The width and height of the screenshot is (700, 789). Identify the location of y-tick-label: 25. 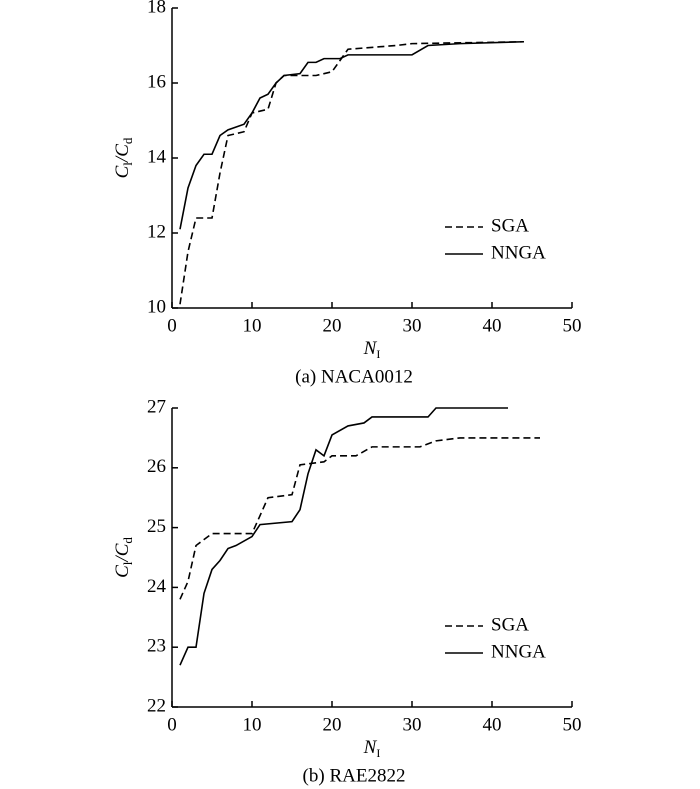
(156, 526).